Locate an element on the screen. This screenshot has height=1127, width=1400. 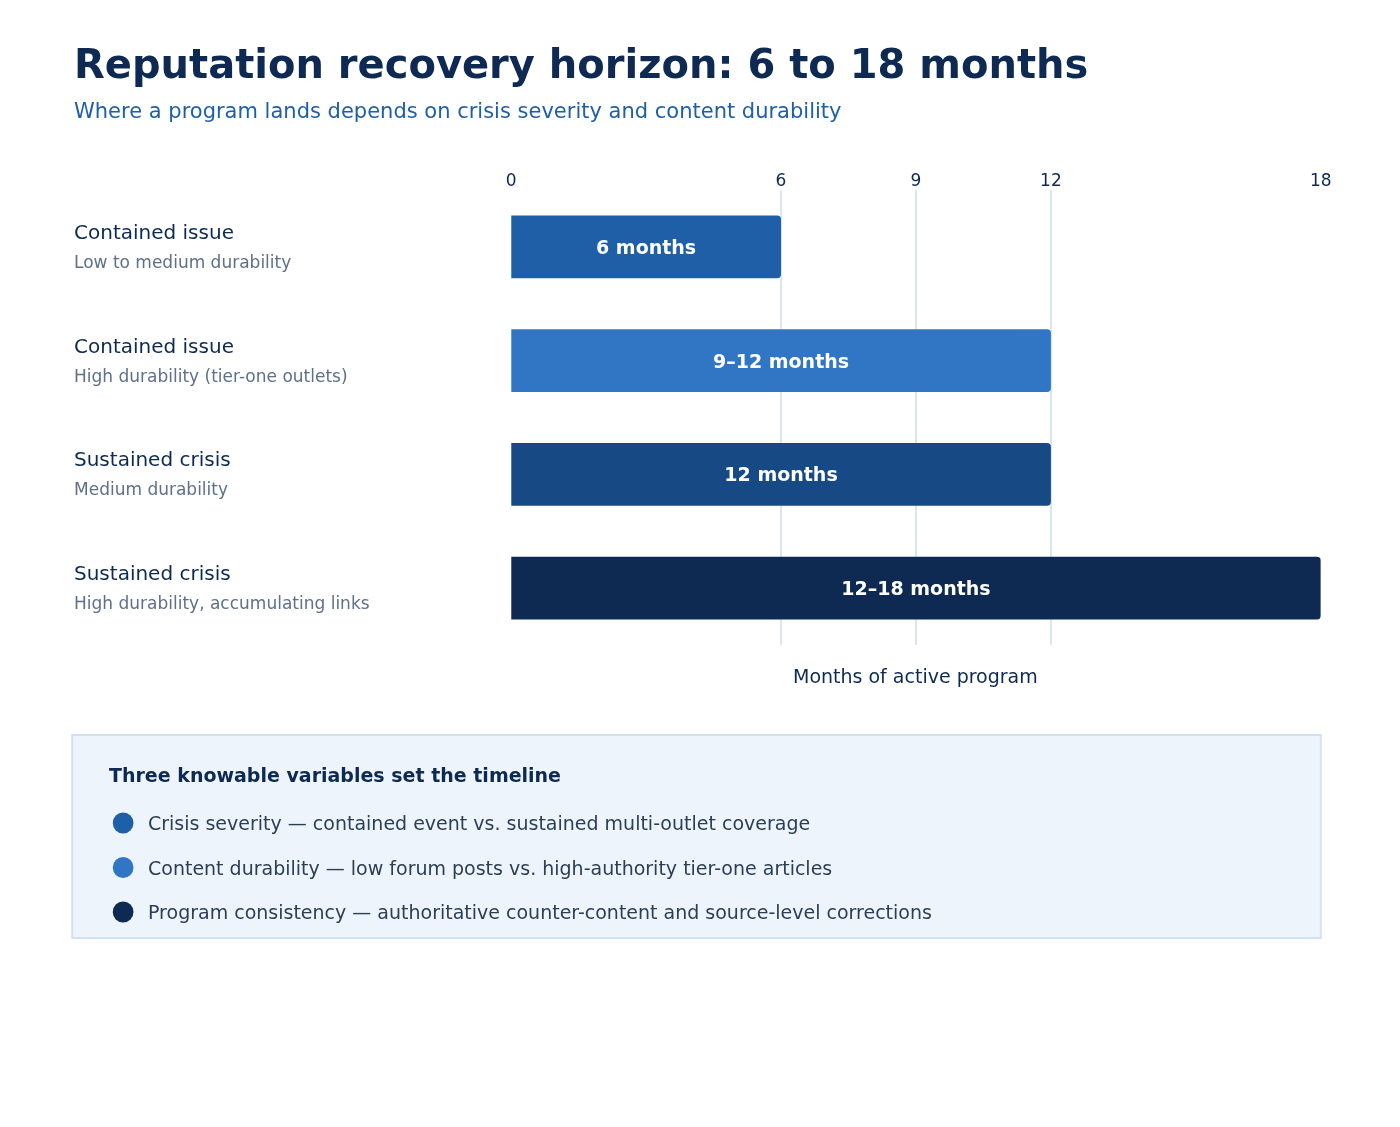
x-tick-label: 6 is located at coordinates (781, 179).